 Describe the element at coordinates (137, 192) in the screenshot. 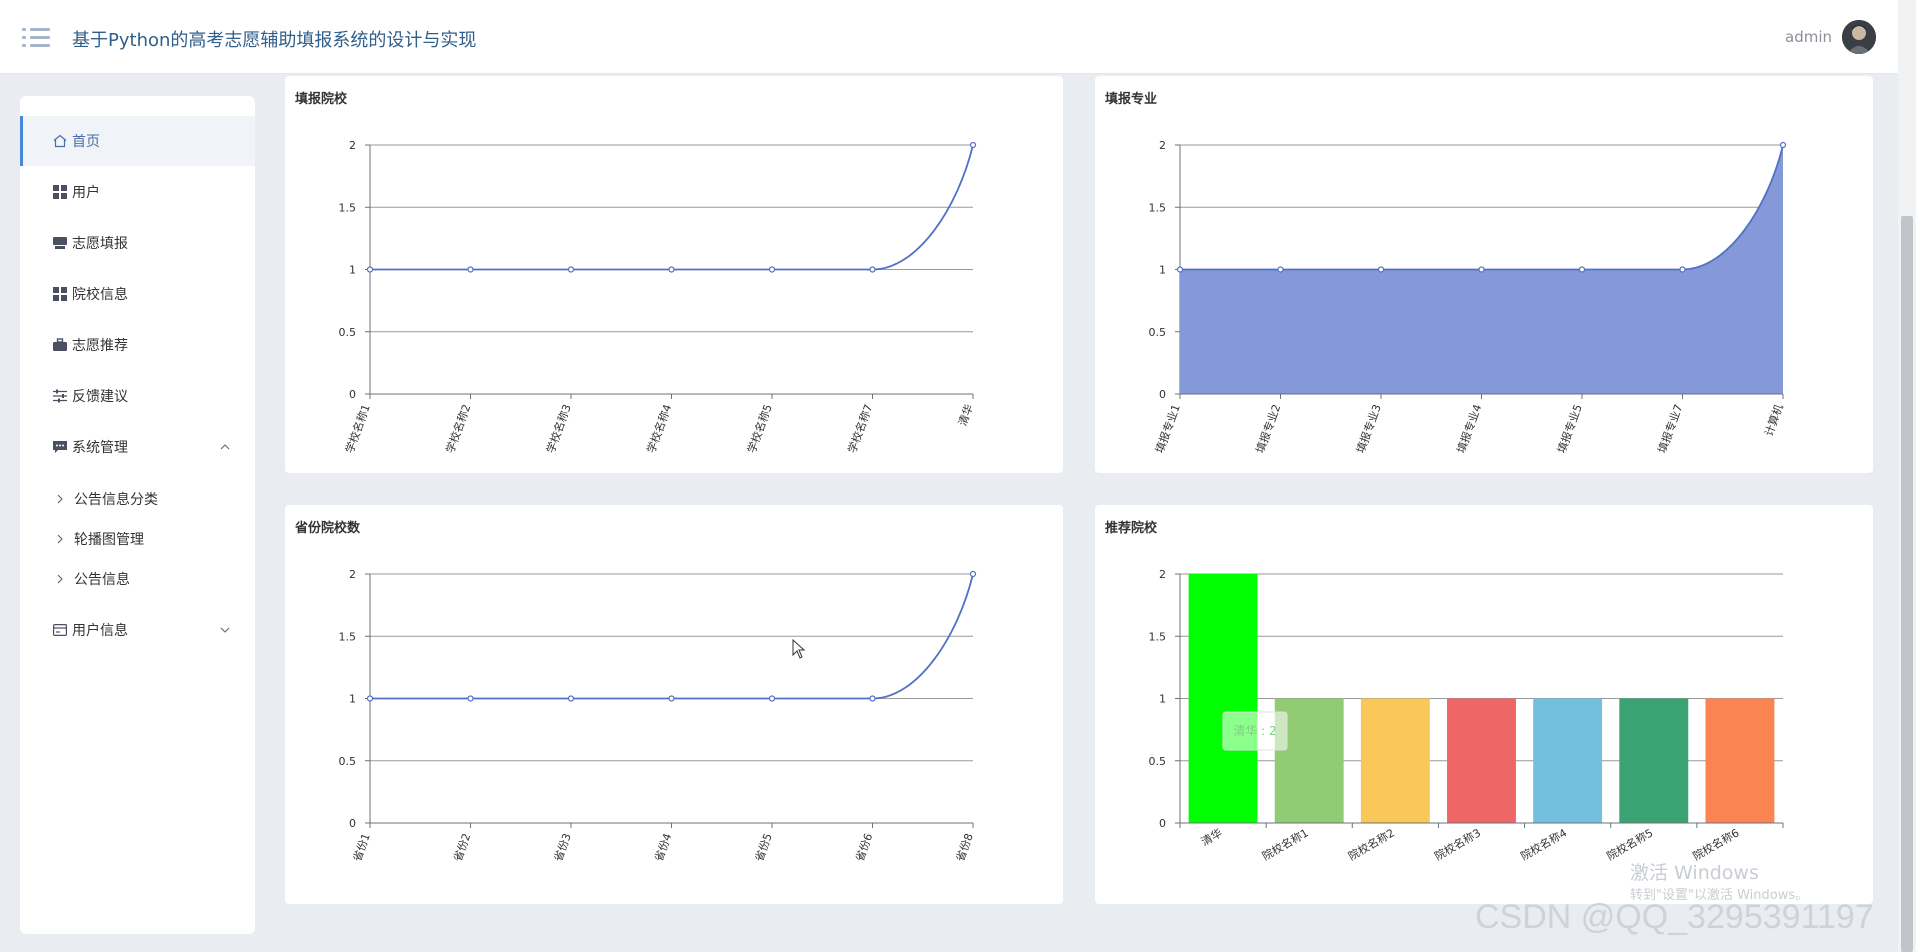

I see `sidebar-item-users: 用户` at that location.